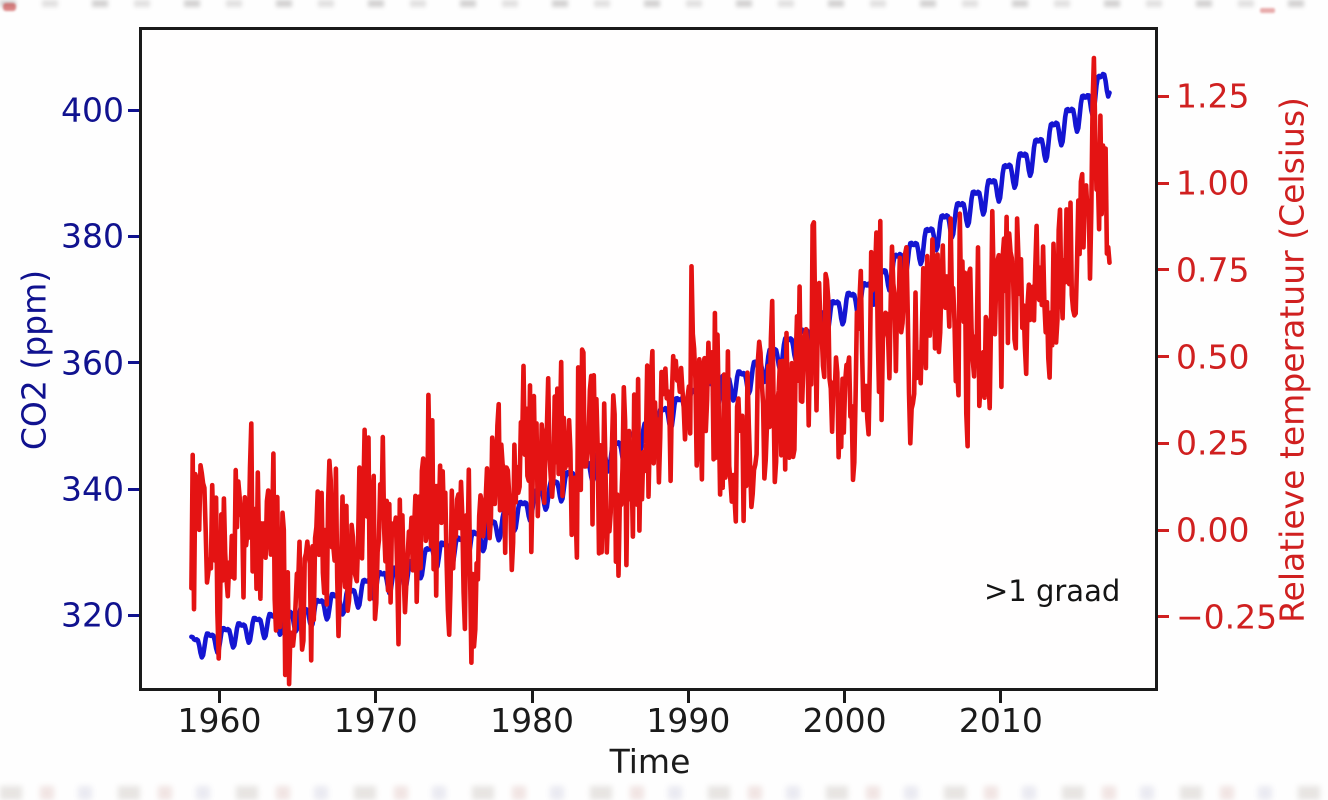  Describe the element at coordinates (1213, 183) in the screenshot. I see `right-tick-label: 1.00` at that location.